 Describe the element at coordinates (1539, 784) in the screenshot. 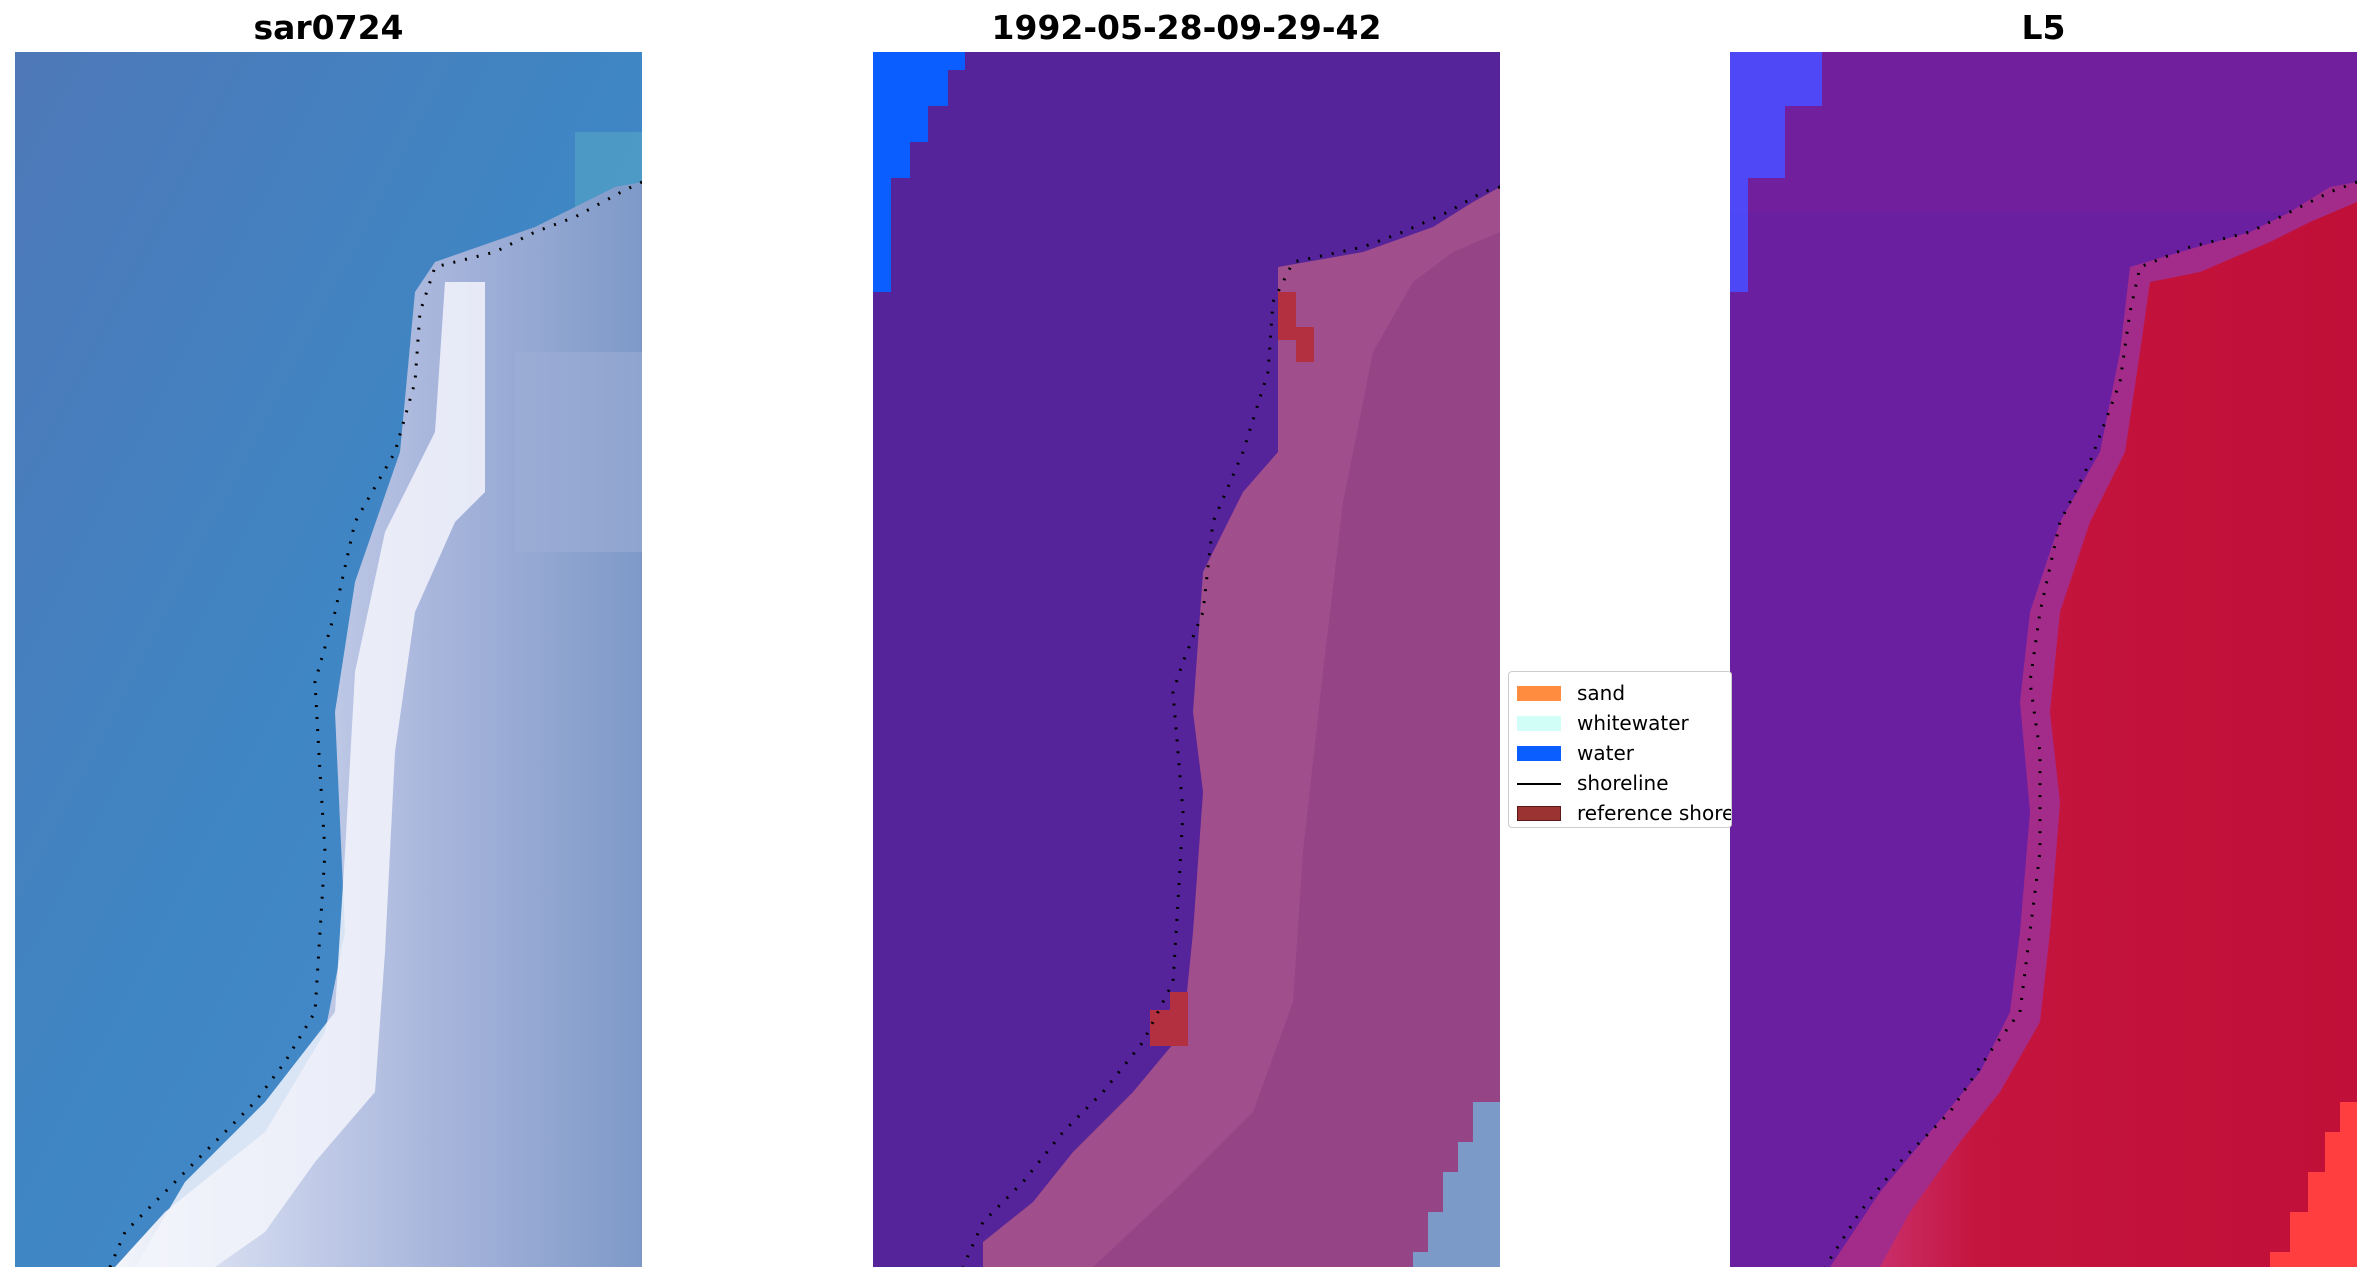

I see `legend-line-shoreline` at that location.